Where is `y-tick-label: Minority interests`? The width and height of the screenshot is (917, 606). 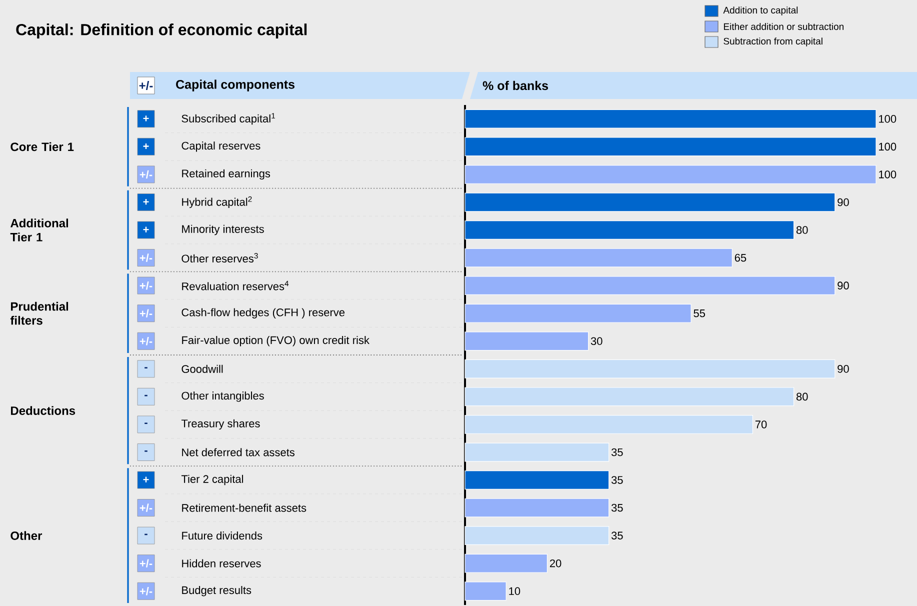
y-tick-label: Minority interests is located at coordinates (223, 230).